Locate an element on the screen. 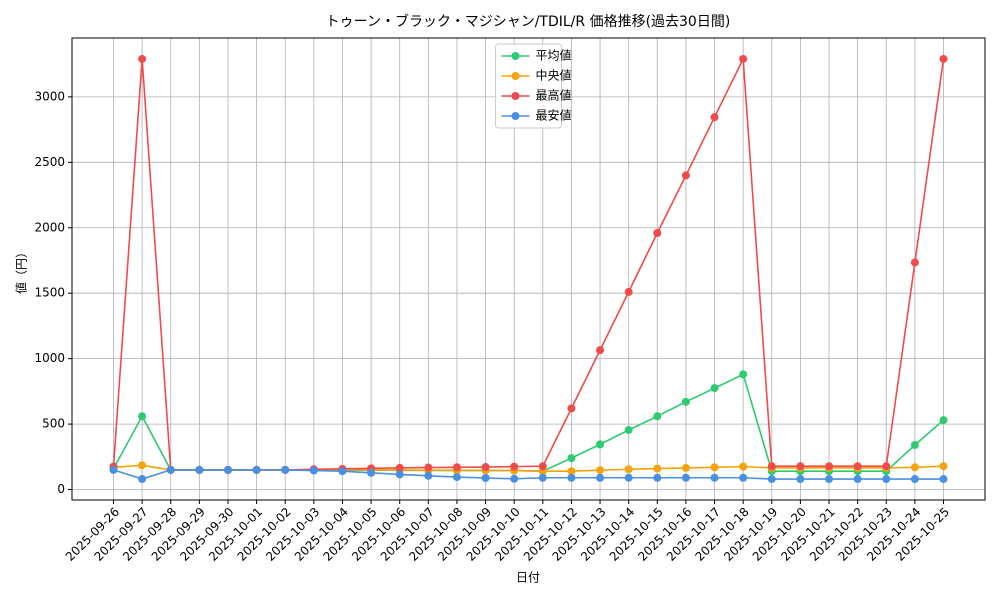  chart-title: トゥーン・ブラック・マジシャン/TDIL/R 価格推移(過去30日間) is located at coordinates (528, 21).